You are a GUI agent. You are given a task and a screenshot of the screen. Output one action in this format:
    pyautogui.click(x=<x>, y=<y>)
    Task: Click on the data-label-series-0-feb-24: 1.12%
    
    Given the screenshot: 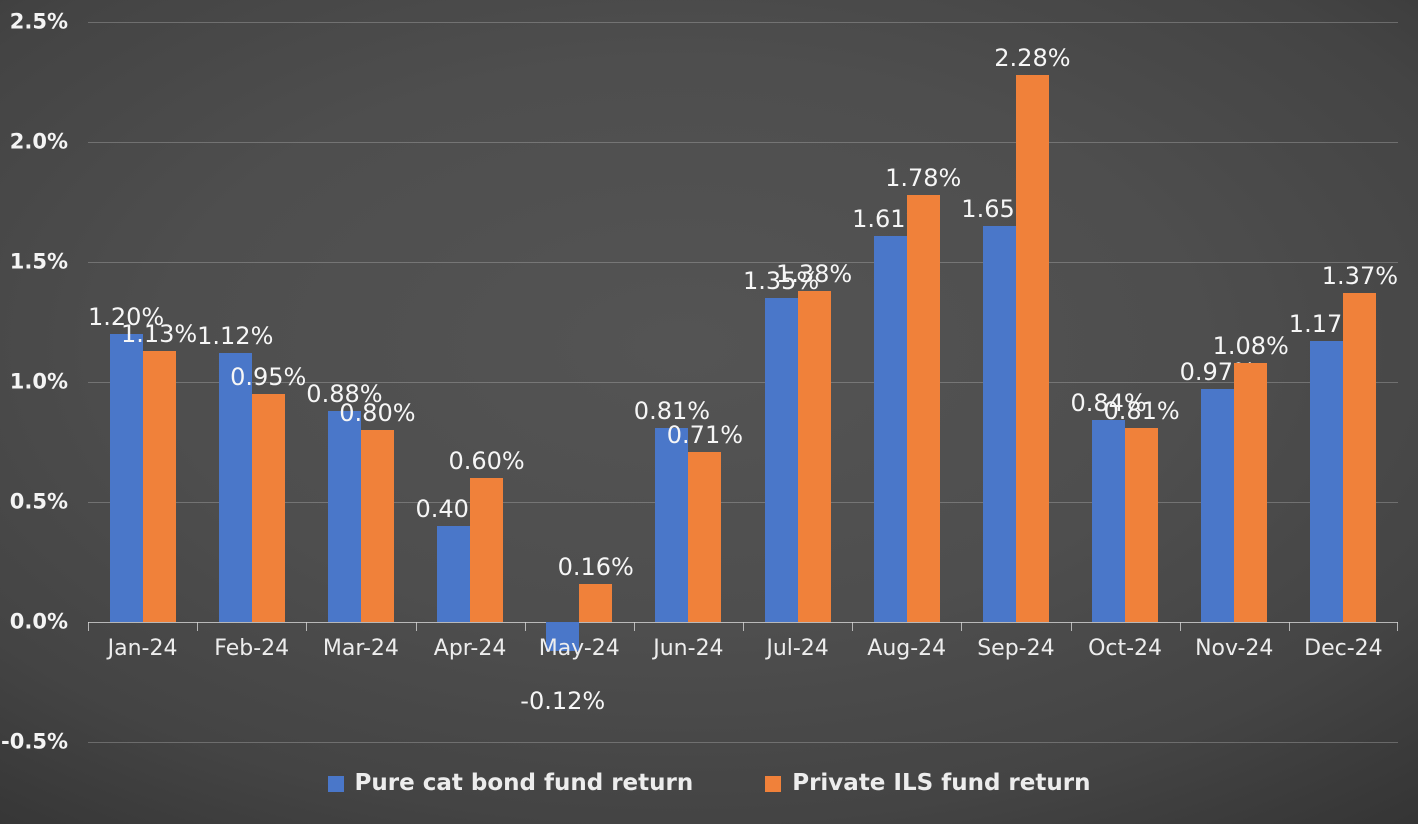 What is the action you would take?
    pyautogui.click(x=235, y=336)
    